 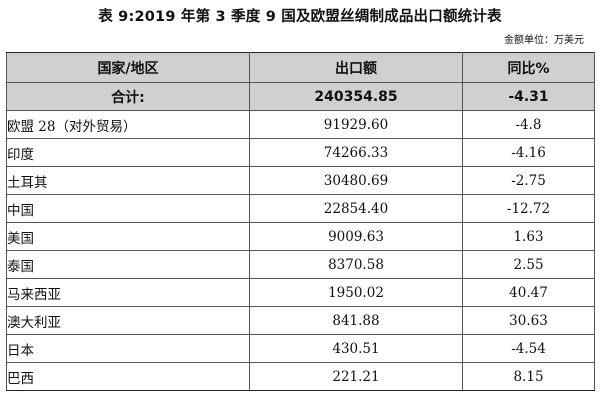 What do you see at coordinates (128, 124) in the screenshot?
I see `row-region: 欧盟 28（对外贸易）` at bounding box center [128, 124].